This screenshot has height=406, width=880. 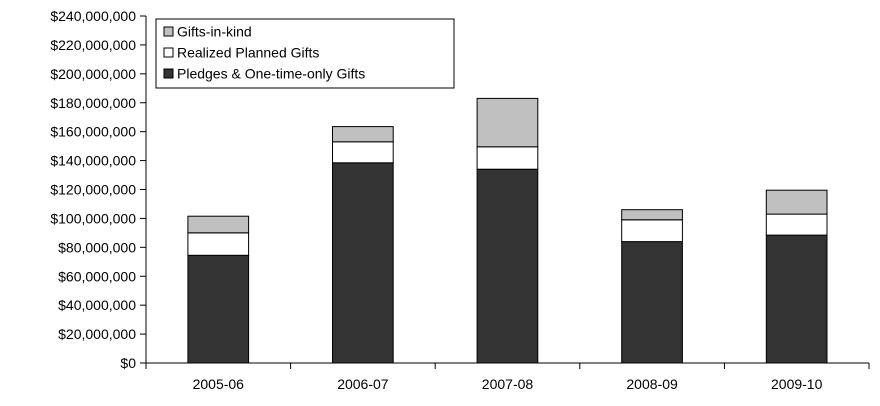 I want to click on y-tick-label: $220,000,000, so click(x=93, y=45).